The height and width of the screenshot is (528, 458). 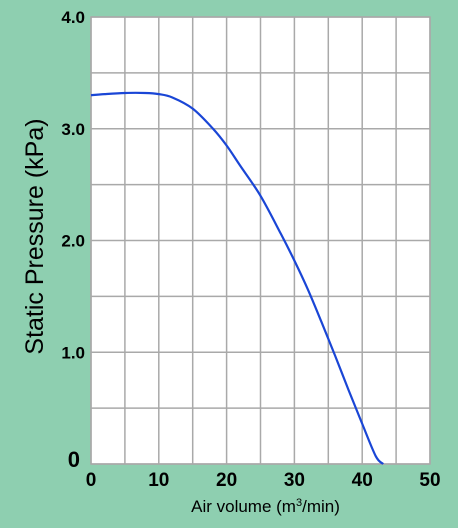 I want to click on x-tick-label: 0, so click(x=91, y=480).